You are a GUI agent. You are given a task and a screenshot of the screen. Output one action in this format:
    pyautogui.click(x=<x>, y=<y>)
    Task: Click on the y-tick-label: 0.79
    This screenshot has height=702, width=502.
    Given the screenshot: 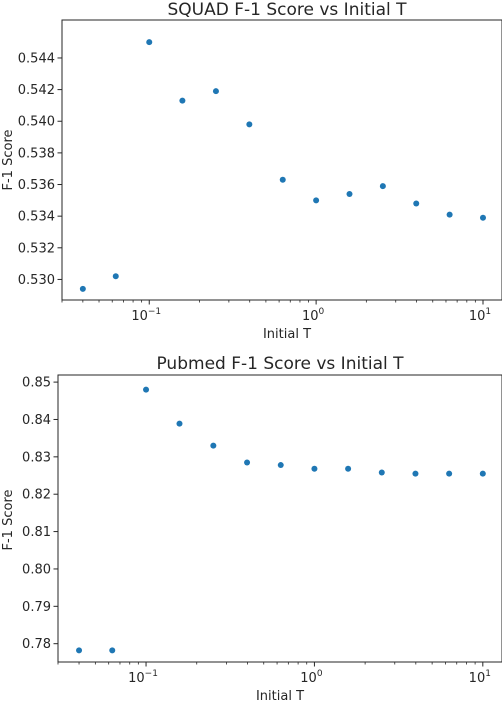 What is the action you would take?
    pyautogui.click(x=36, y=607)
    